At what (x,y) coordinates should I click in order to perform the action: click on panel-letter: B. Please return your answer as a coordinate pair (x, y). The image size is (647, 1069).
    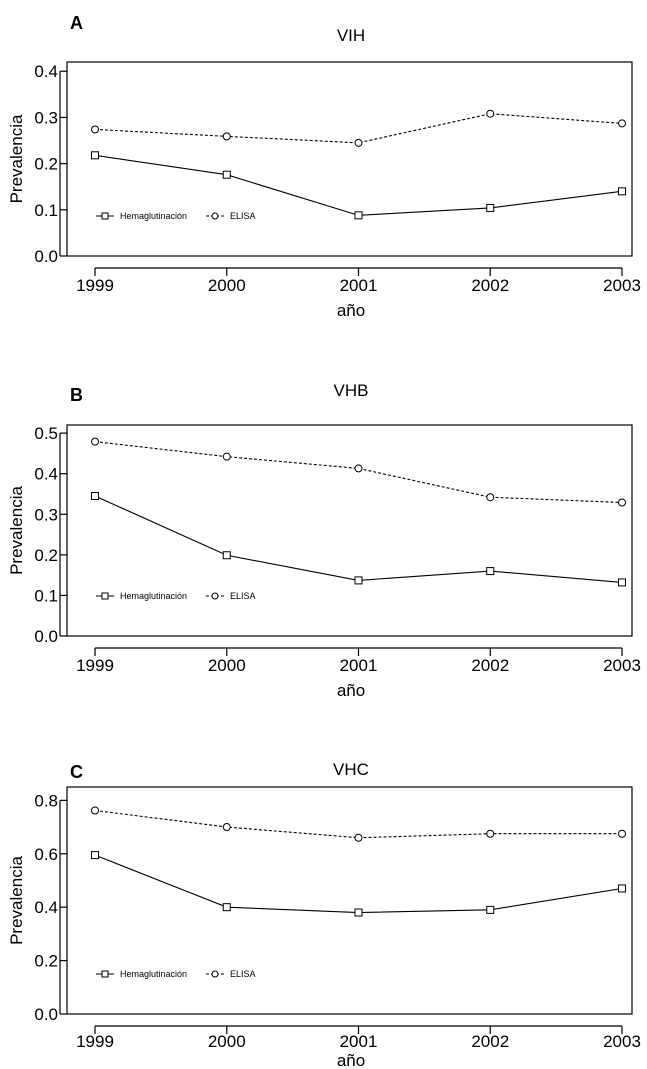
    Looking at the image, I should click on (76, 395).